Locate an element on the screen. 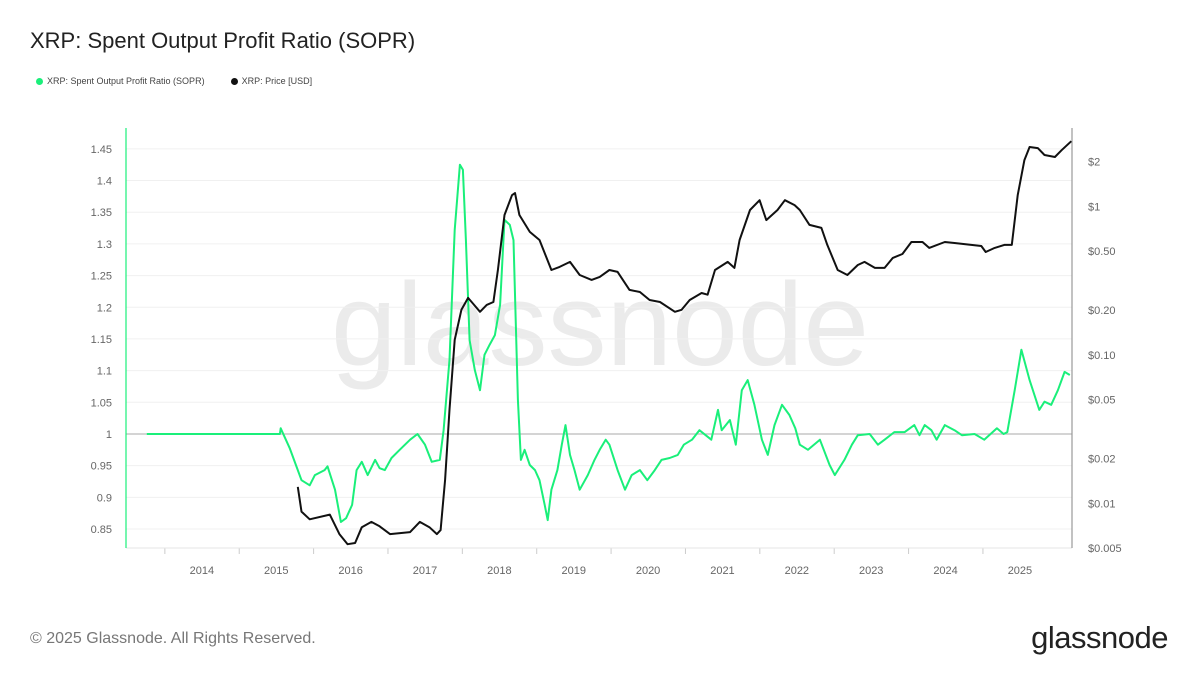 The height and width of the screenshot is (675, 1200). y-left-tick-label: 1.35 is located at coordinates (101, 213).